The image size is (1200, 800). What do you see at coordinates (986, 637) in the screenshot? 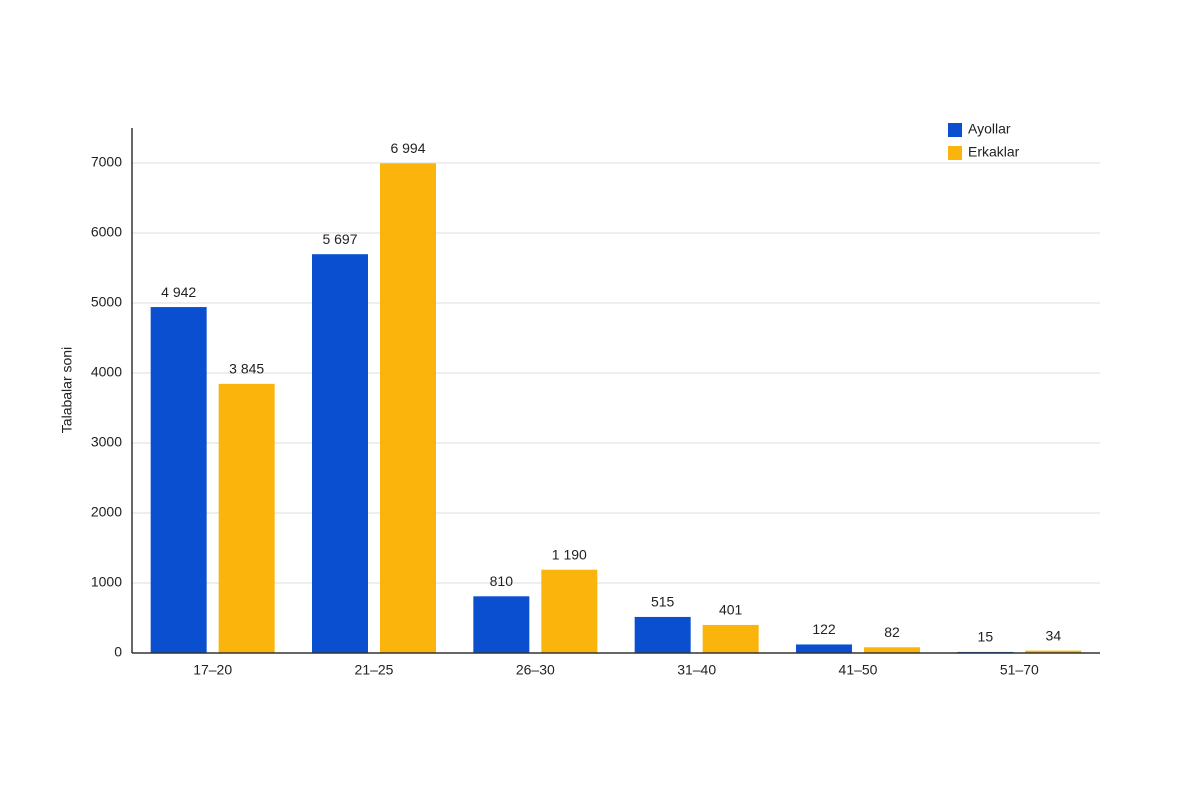
I see `value-label: 15` at bounding box center [986, 637].